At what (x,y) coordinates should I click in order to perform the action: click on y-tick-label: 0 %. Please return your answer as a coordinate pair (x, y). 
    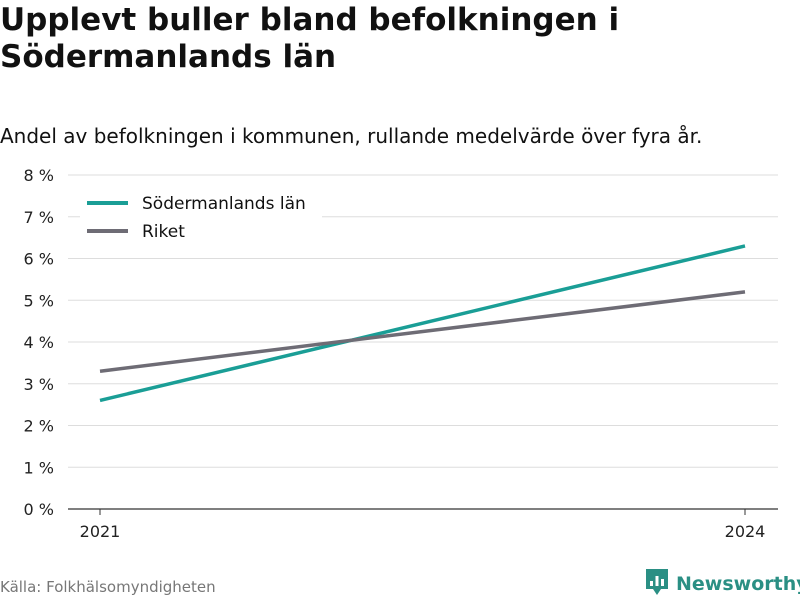
    Looking at the image, I should click on (39, 509).